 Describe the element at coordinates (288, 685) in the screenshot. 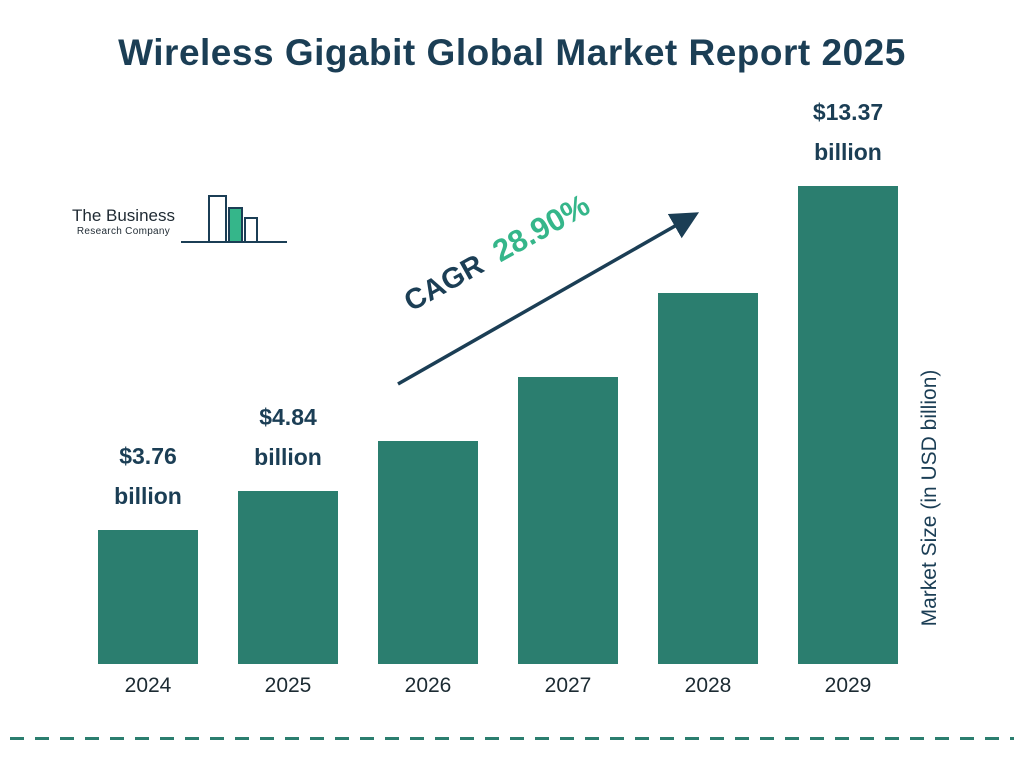

I see `x-tick-2025: 2025` at that location.